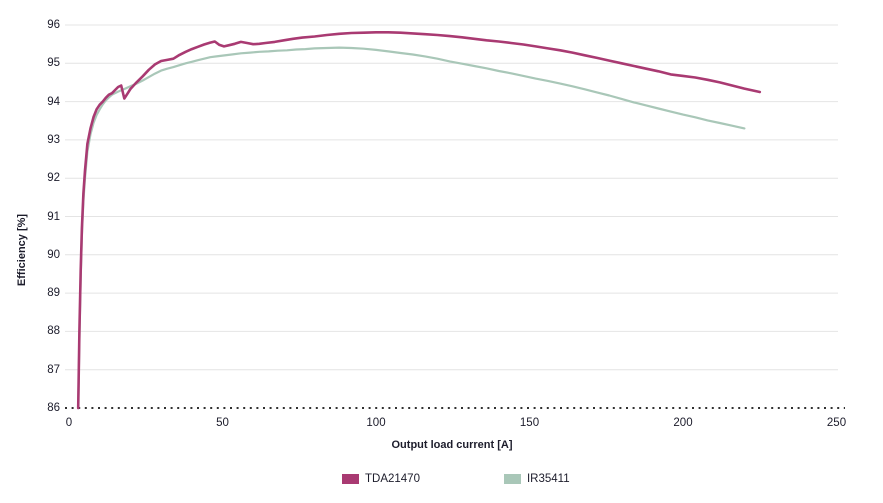  Describe the element at coordinates (683, 423) in the screenshot. I see `x-tick-label-200: 200` at that location.